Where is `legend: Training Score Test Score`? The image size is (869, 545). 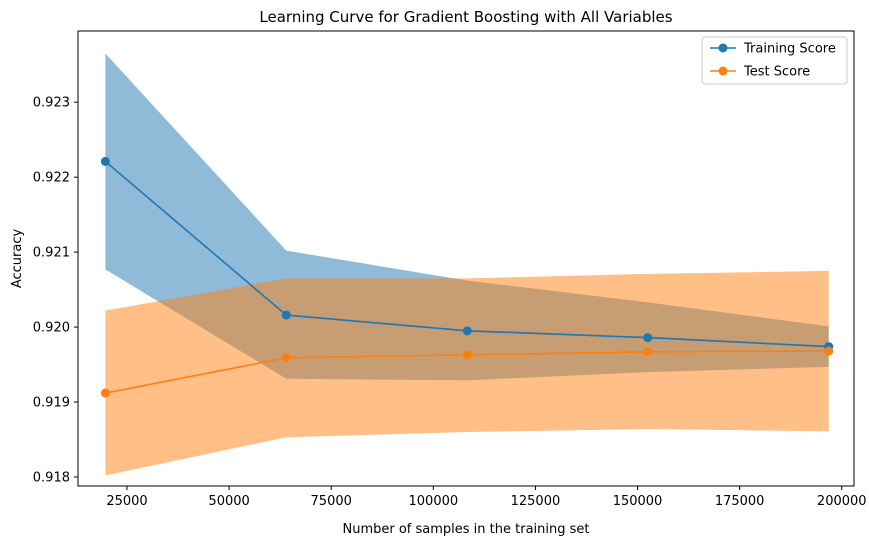 legend: Training Score Test Score is located at coordinates (774, 60).